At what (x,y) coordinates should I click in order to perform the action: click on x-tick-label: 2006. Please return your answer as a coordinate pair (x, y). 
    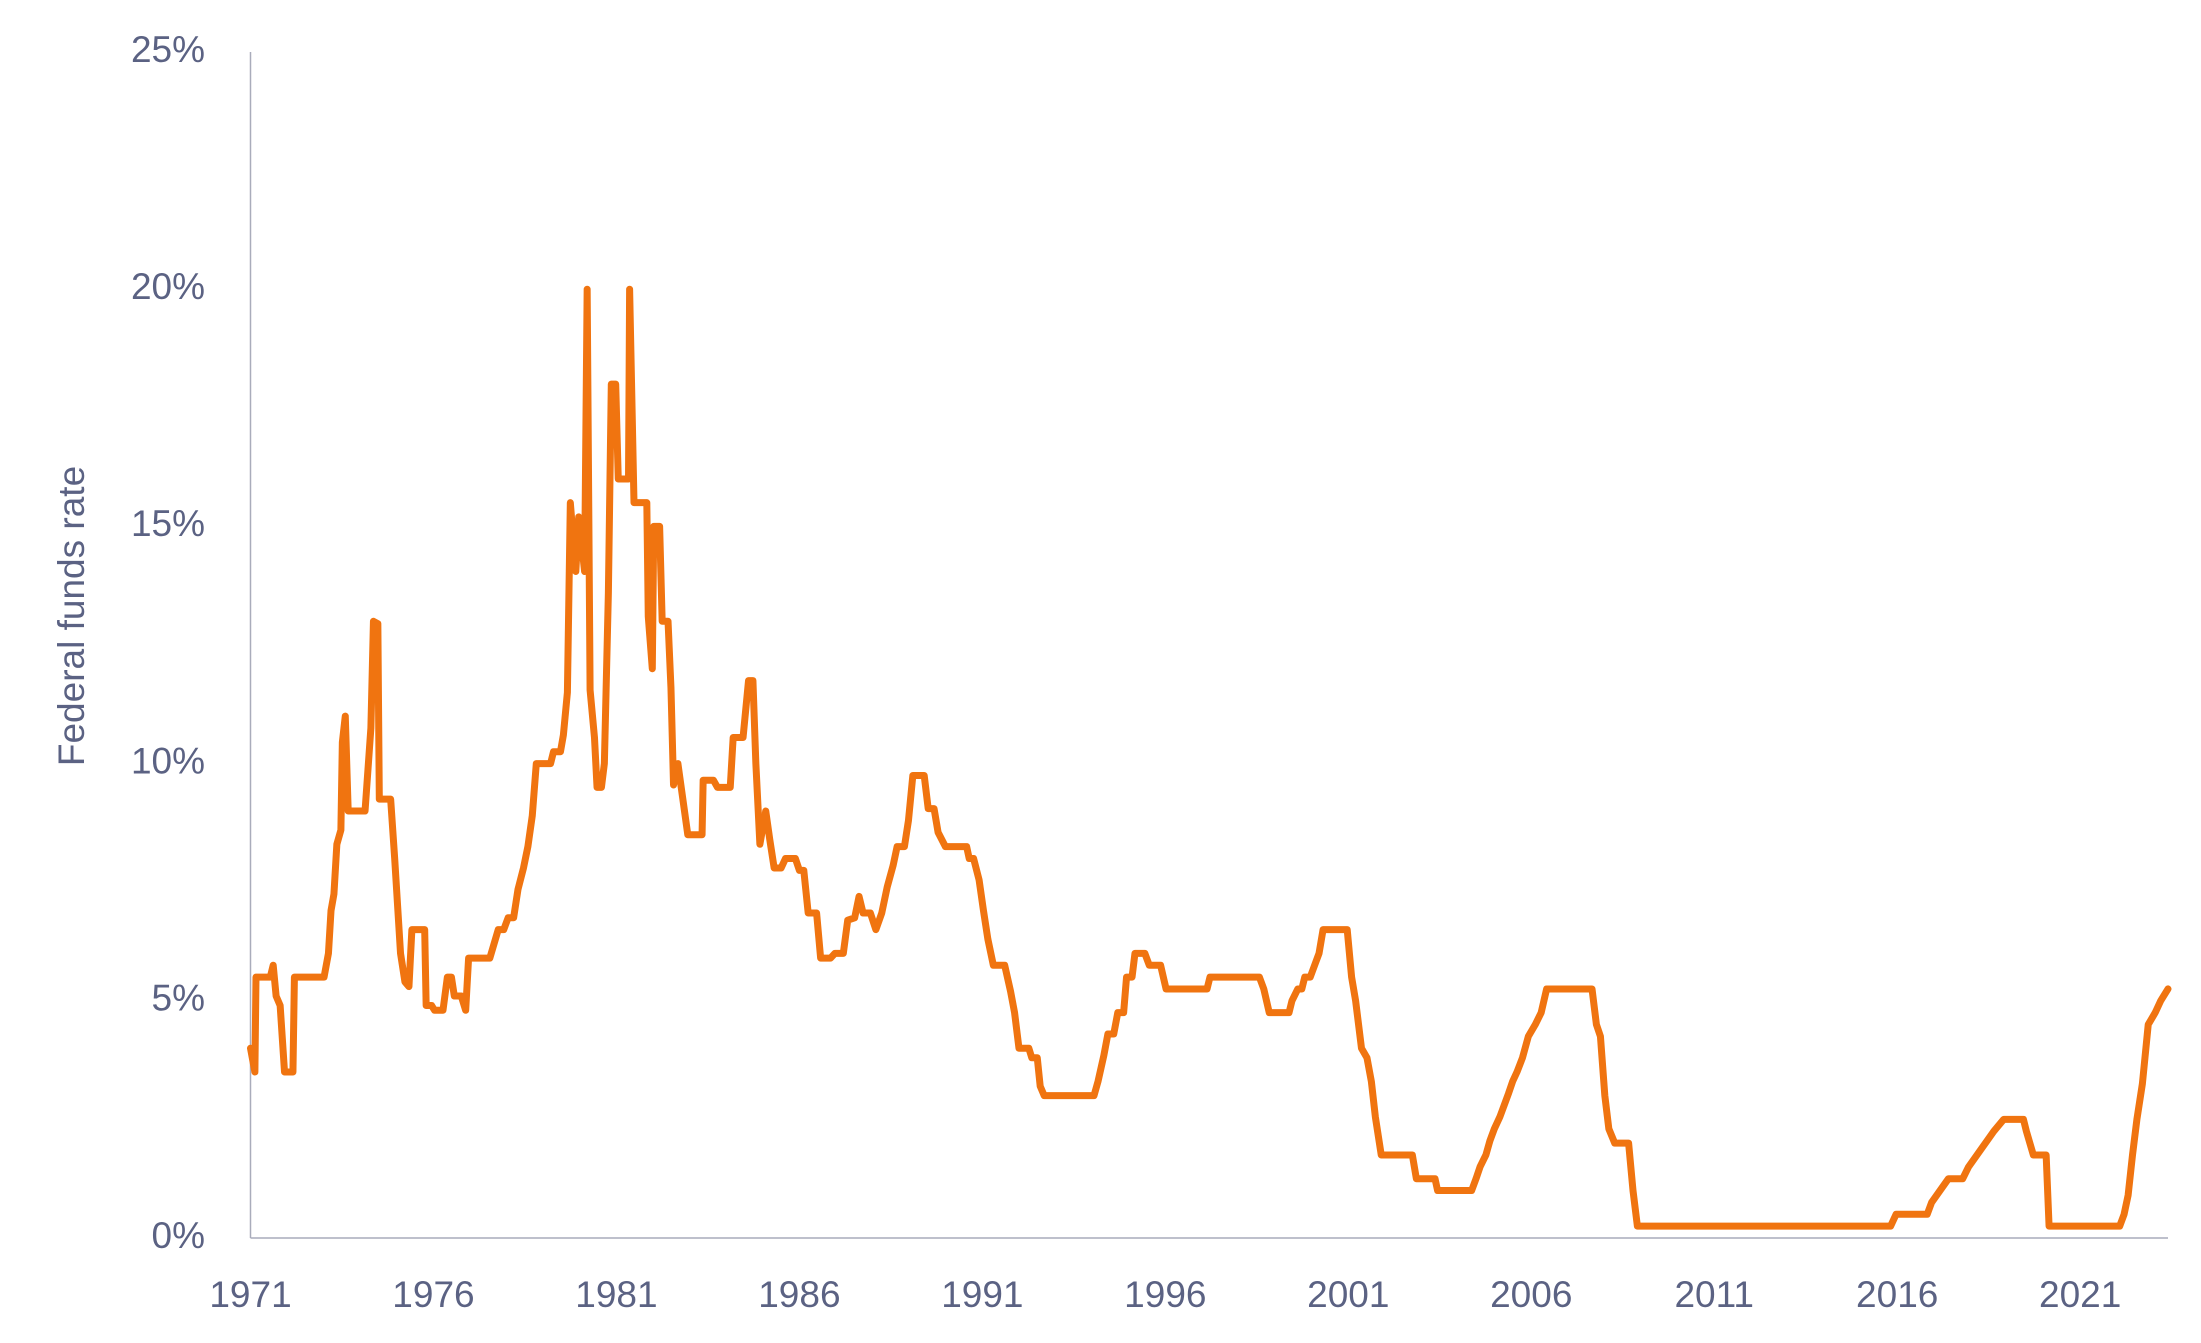
    Looking at the image, I should click on (1531, 1294).